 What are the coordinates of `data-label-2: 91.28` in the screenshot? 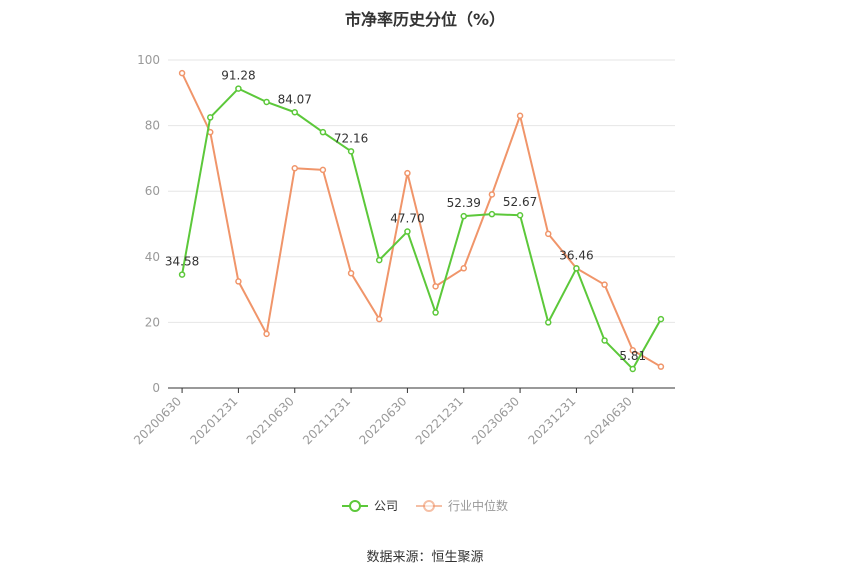 It's located at (238, 76).